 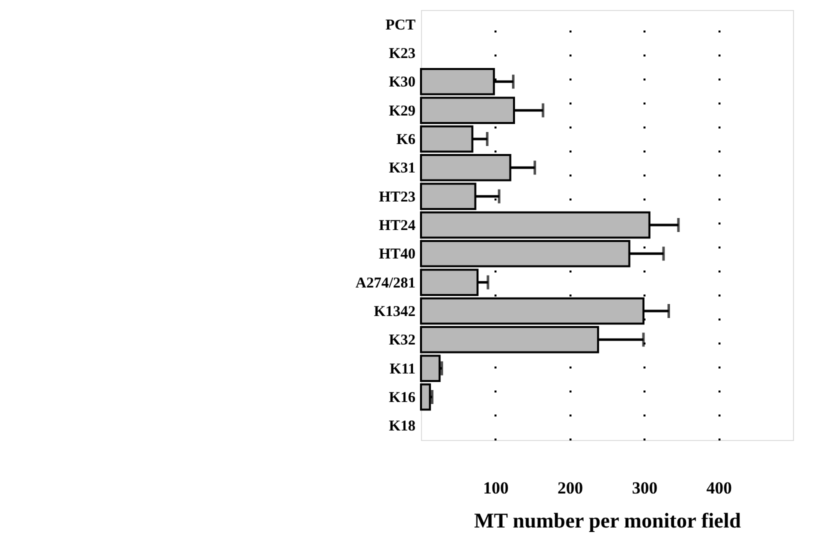 What do you see at coordinates (571, 488) in the screenshot?
I see `x-tick-label: 200` at bounding box center [571, 488].